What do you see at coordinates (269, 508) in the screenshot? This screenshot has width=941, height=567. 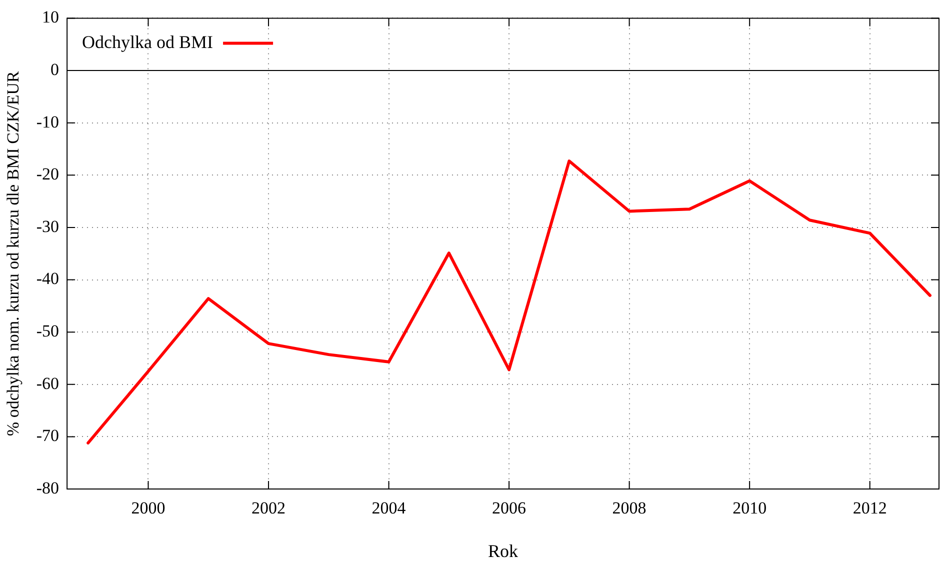 I see `x-tick-label: 2002` at bounding box center [269, 508].